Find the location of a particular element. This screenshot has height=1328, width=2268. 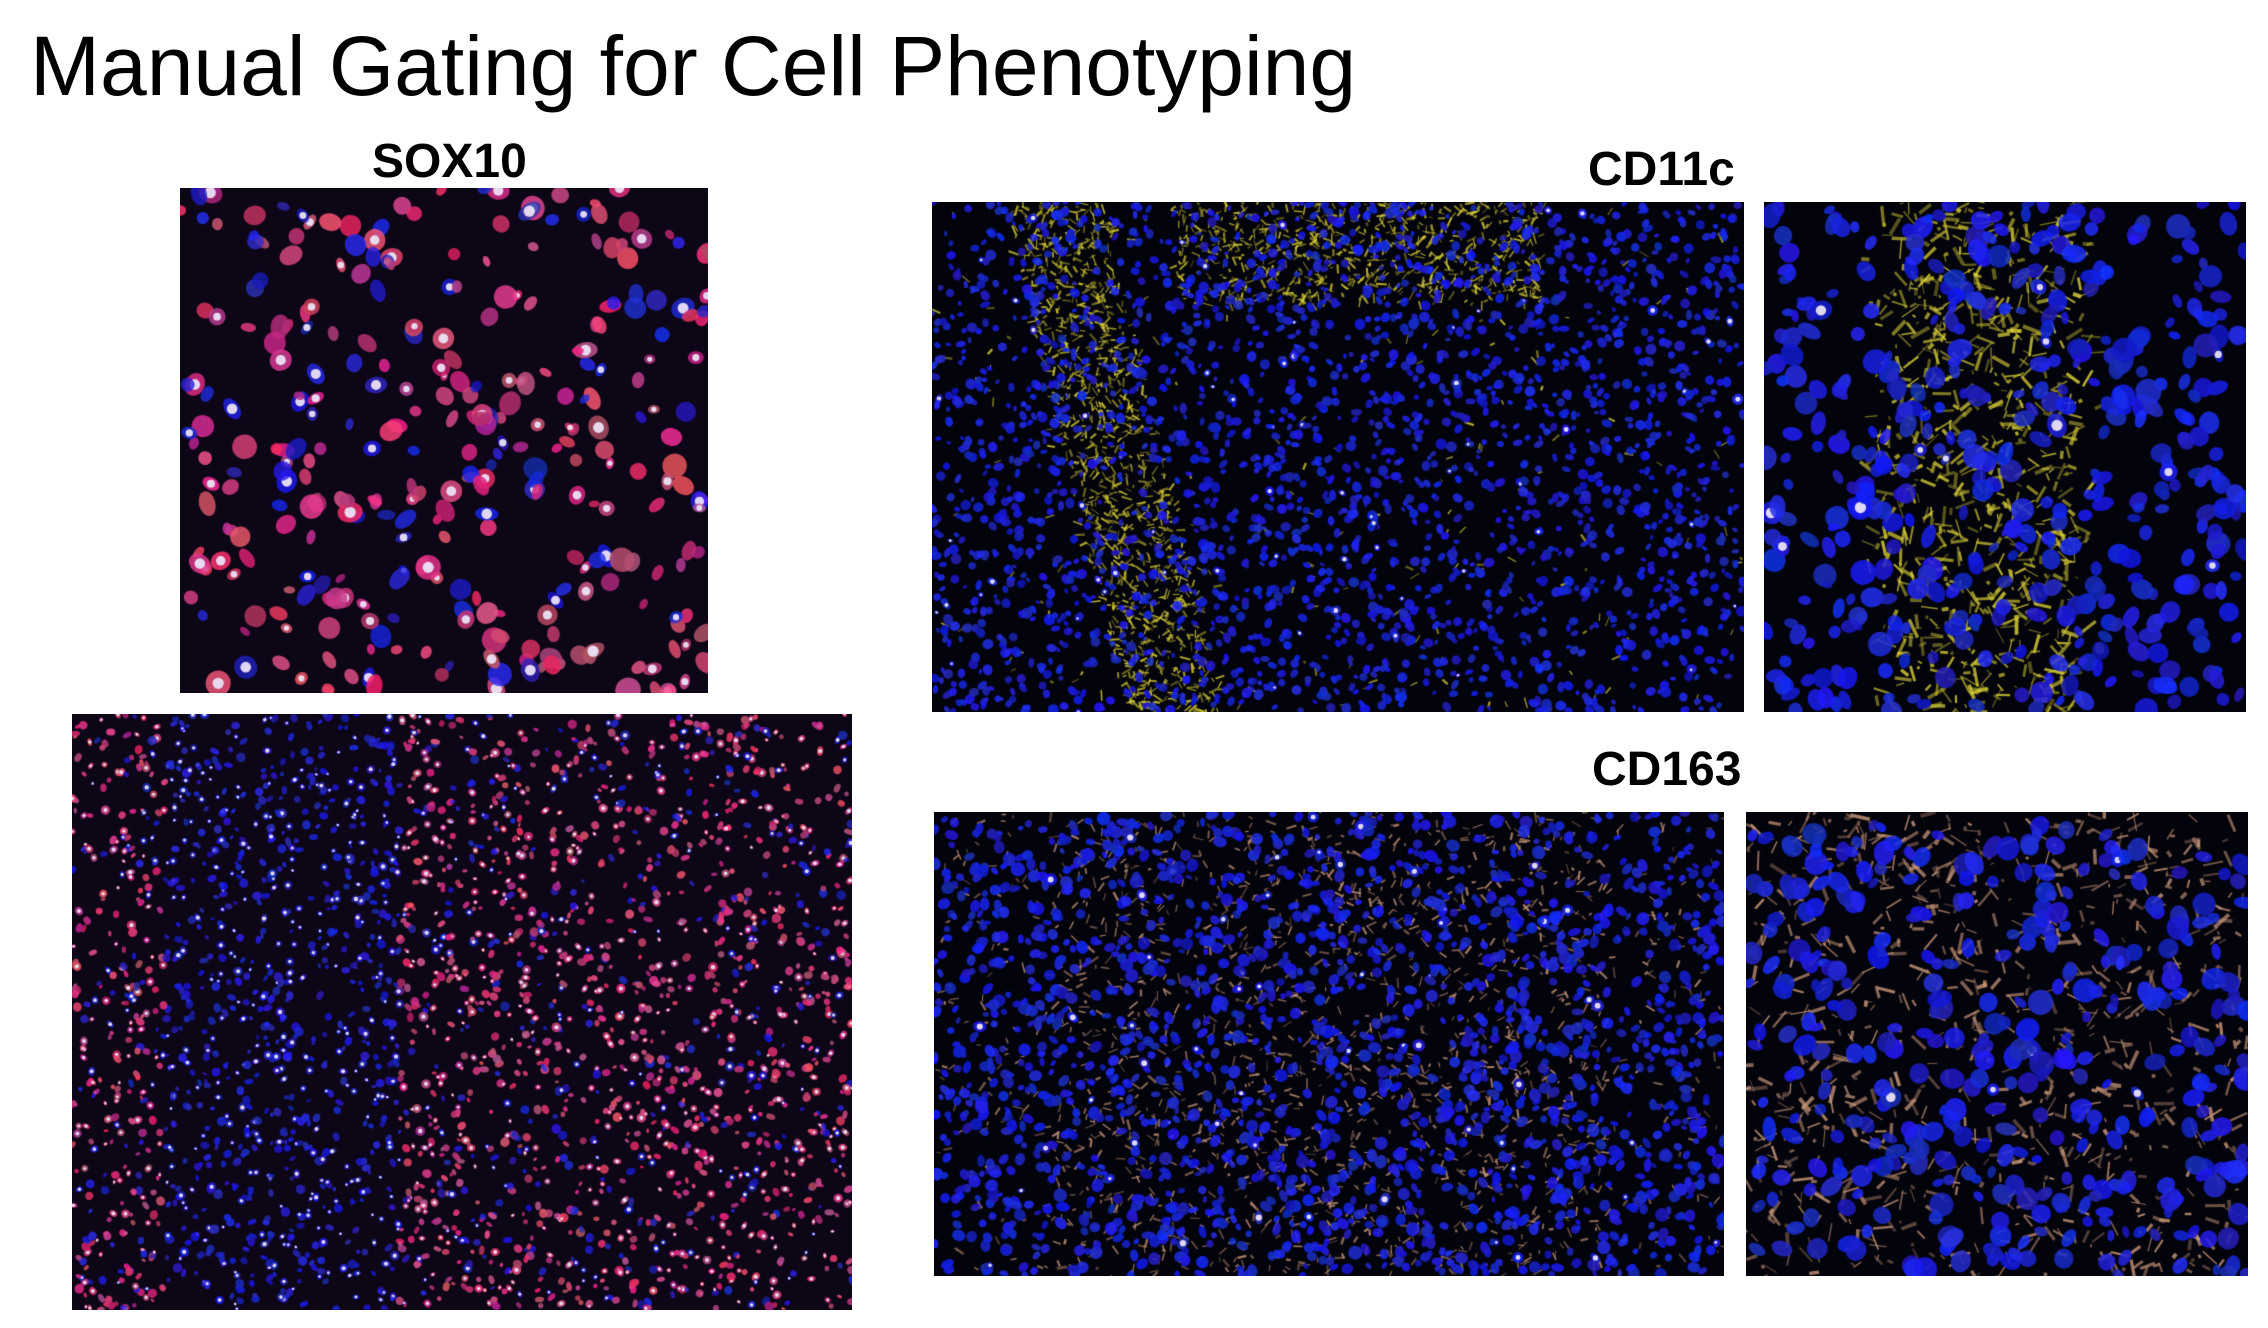

cd163-overview-image is located at coordinates (1329, 1044).